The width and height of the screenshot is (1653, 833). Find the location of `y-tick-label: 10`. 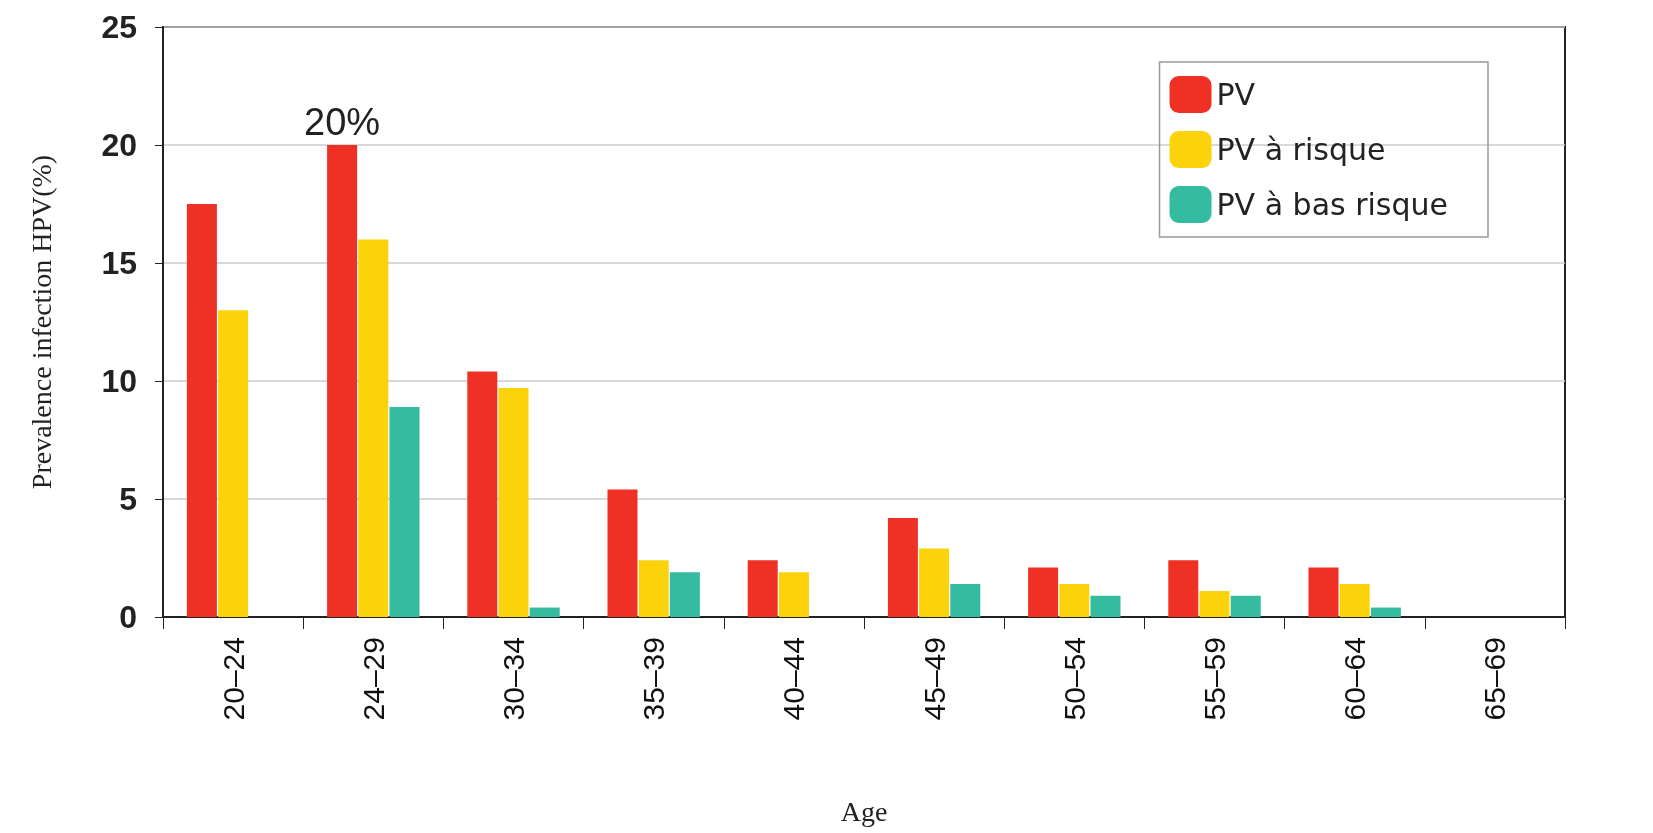

y-tick-label: 10 is located at coordinates (119, 381).